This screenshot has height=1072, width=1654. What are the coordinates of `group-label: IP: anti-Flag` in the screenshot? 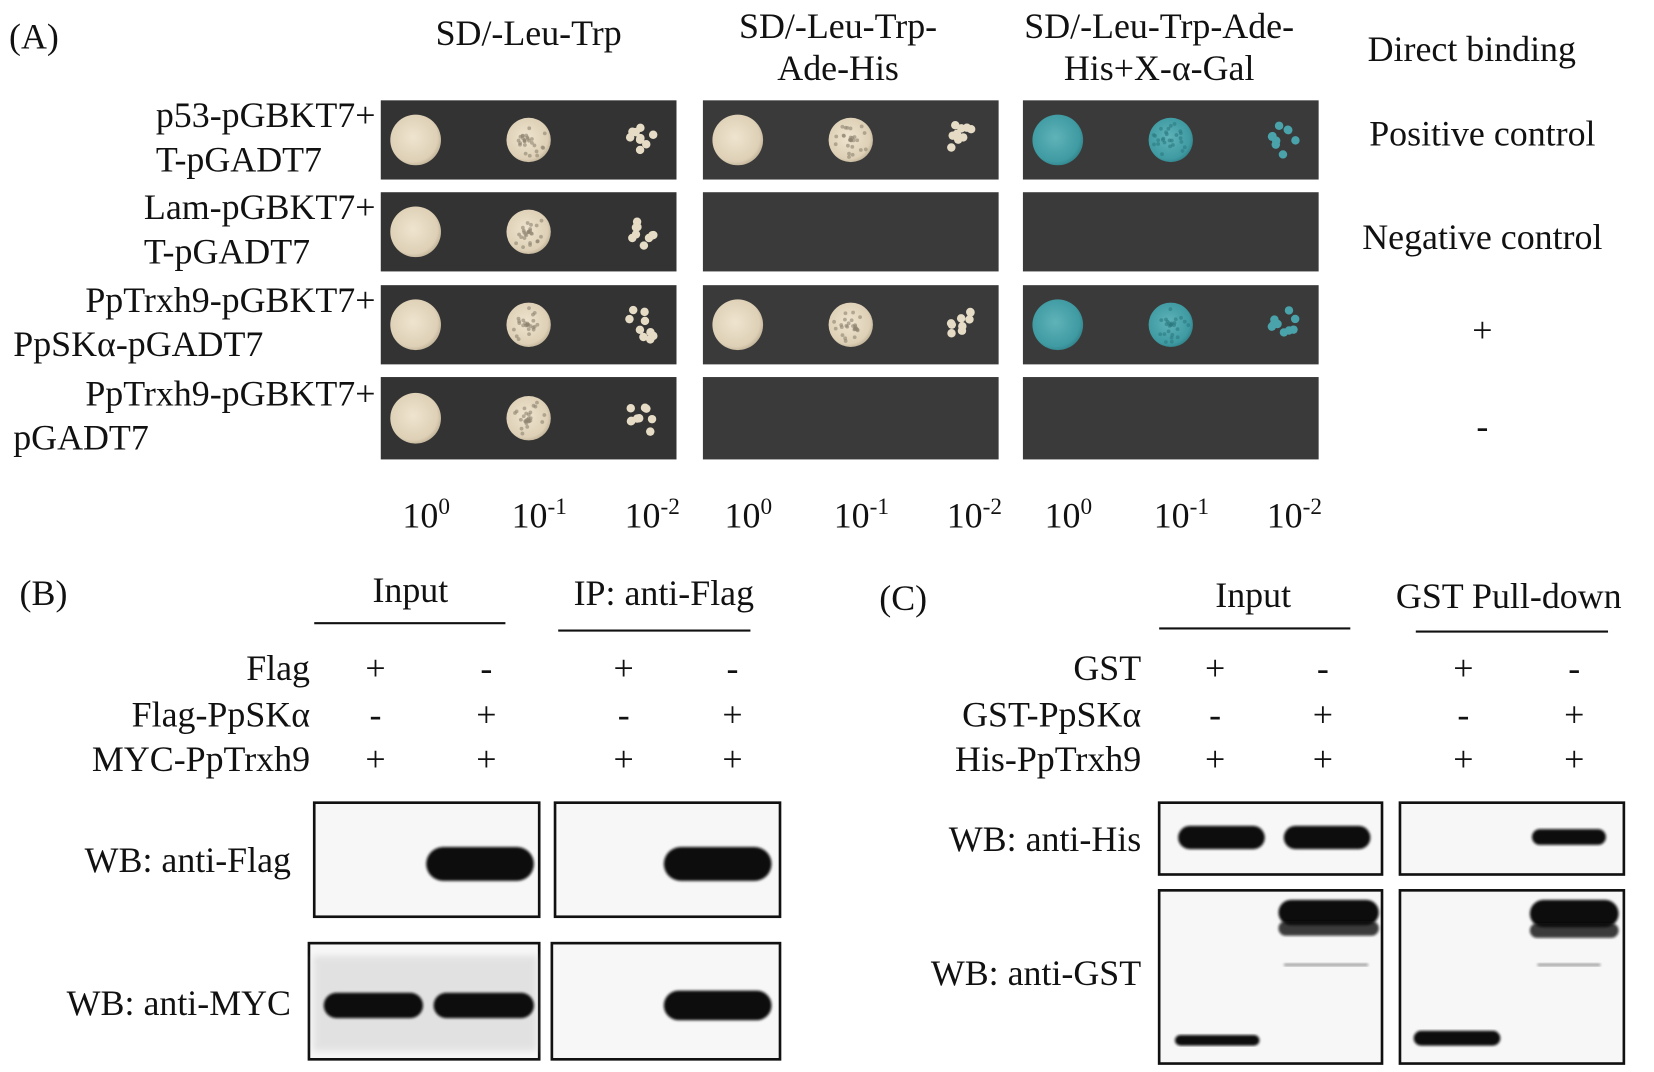 It's located at (664, 593).